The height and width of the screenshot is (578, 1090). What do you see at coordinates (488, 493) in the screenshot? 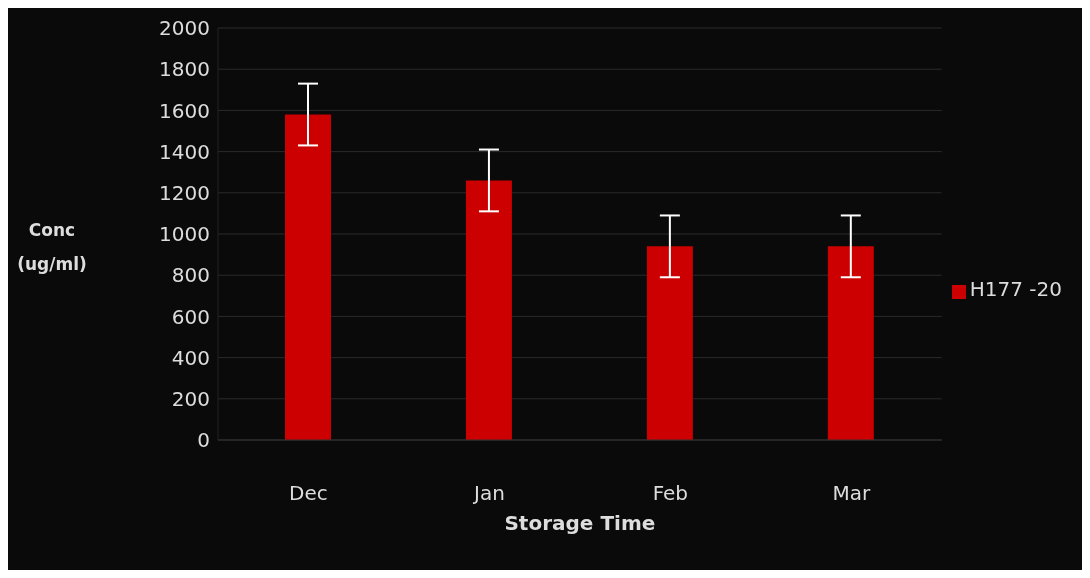
I see `x-tick-label: Jan` at bounding box center [488, 493].